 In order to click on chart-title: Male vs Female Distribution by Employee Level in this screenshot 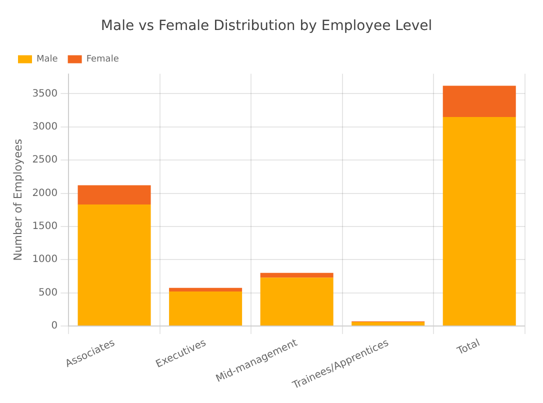, I will do `click(266, 26)`.